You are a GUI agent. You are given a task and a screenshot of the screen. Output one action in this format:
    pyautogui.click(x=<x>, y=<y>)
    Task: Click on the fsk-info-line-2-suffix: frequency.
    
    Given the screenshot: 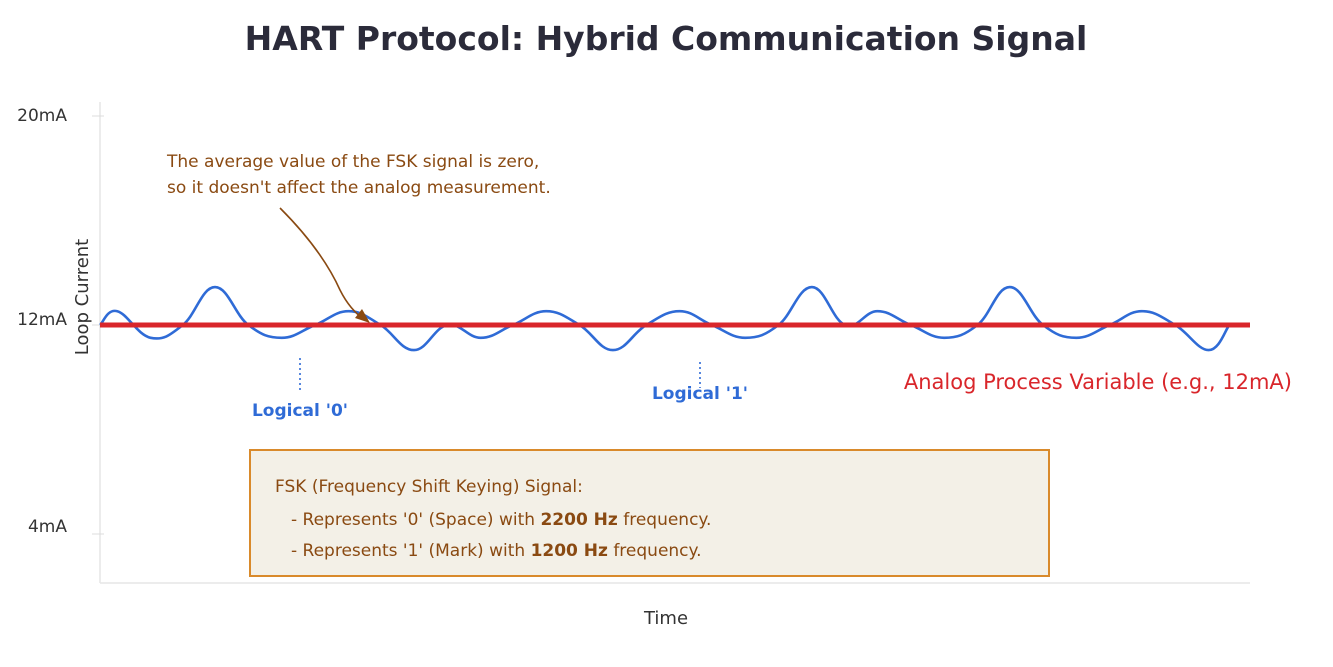 What is the action you would take?
    pyautogui.click(x=655, y=551)
    